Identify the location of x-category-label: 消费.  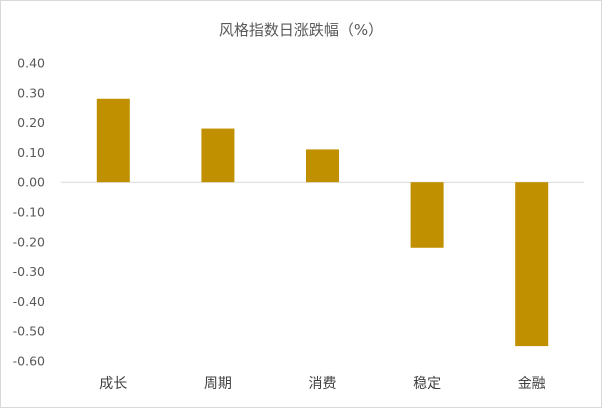
(323, 384).